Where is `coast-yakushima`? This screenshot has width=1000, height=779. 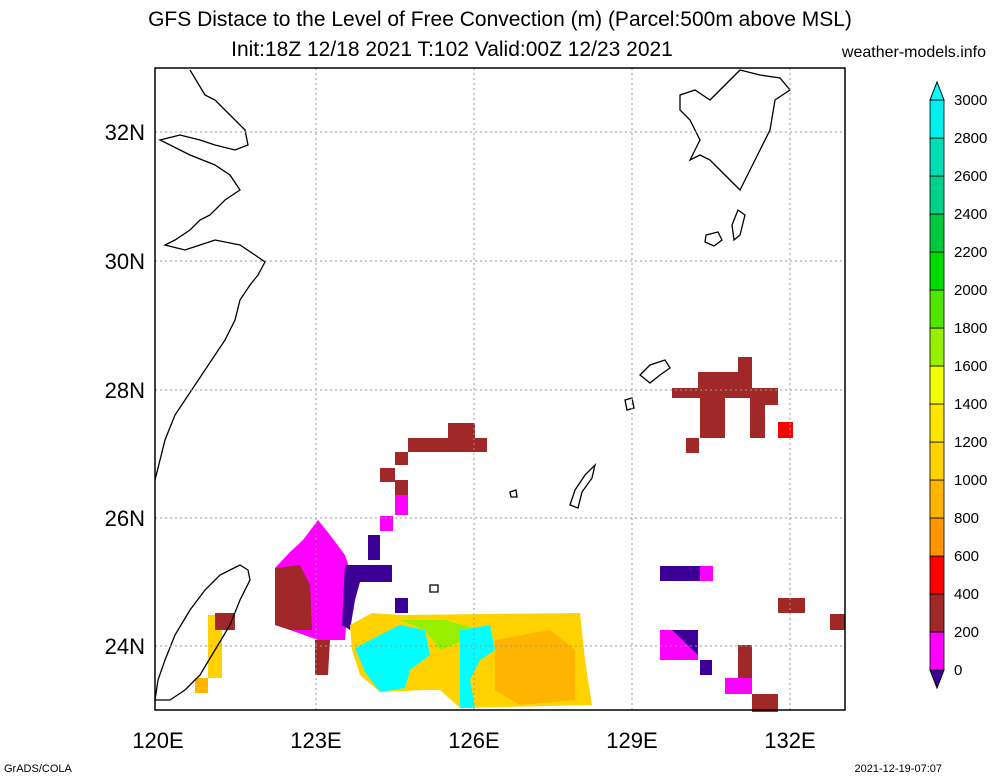
coast-yakushima is located at coordinates (713, 239).